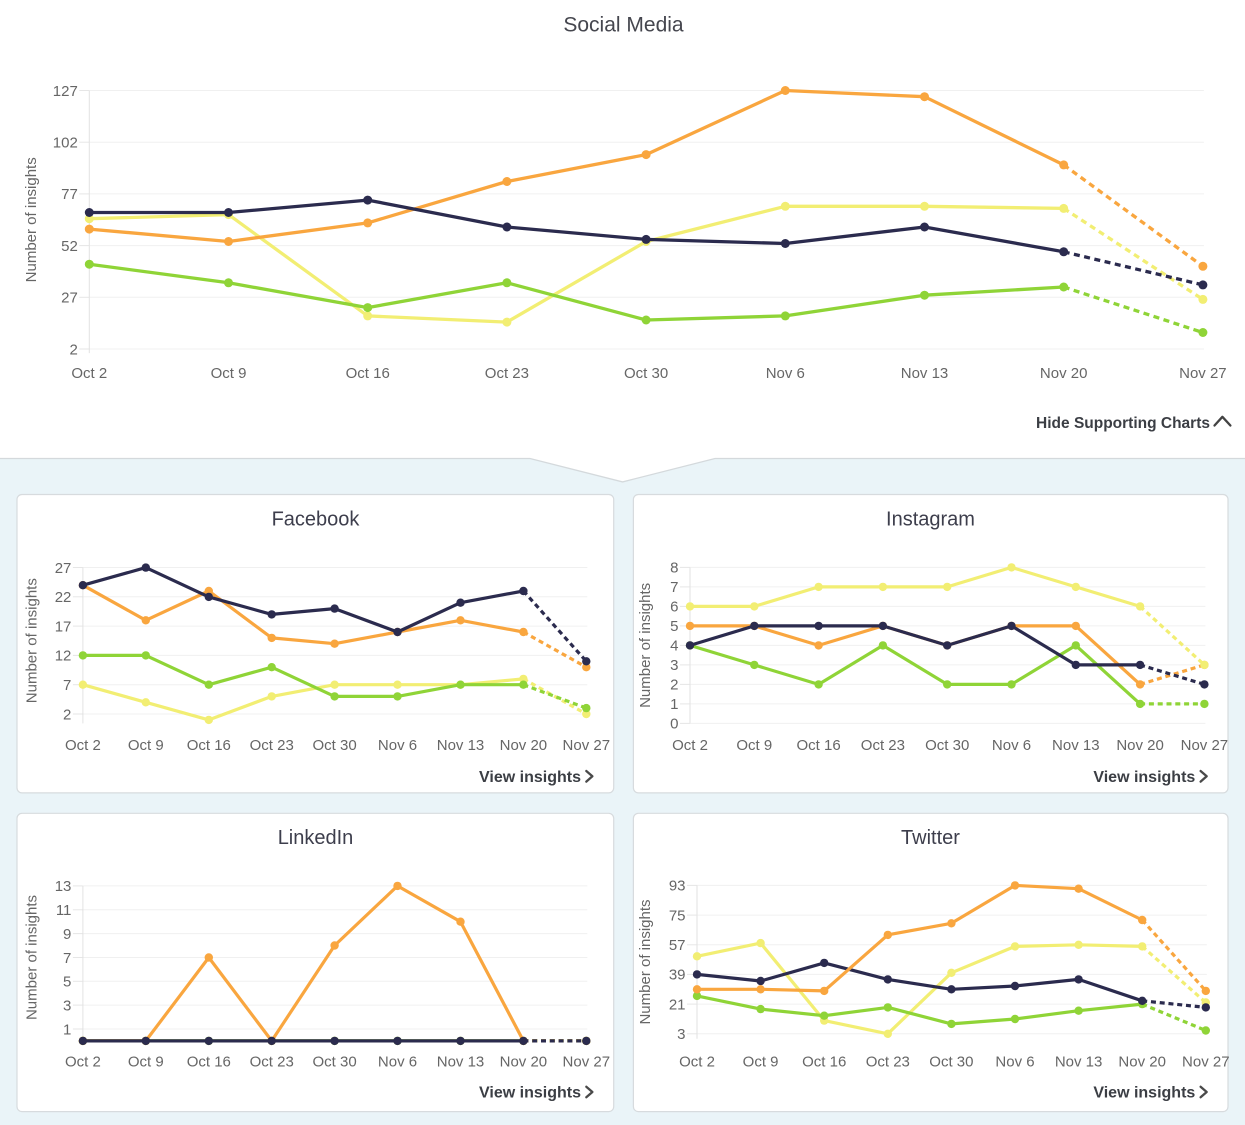  What do you see at coordinates (65, 143) in the screenshot?
I see `svg-text: 102` at bounding box center [65, 143].